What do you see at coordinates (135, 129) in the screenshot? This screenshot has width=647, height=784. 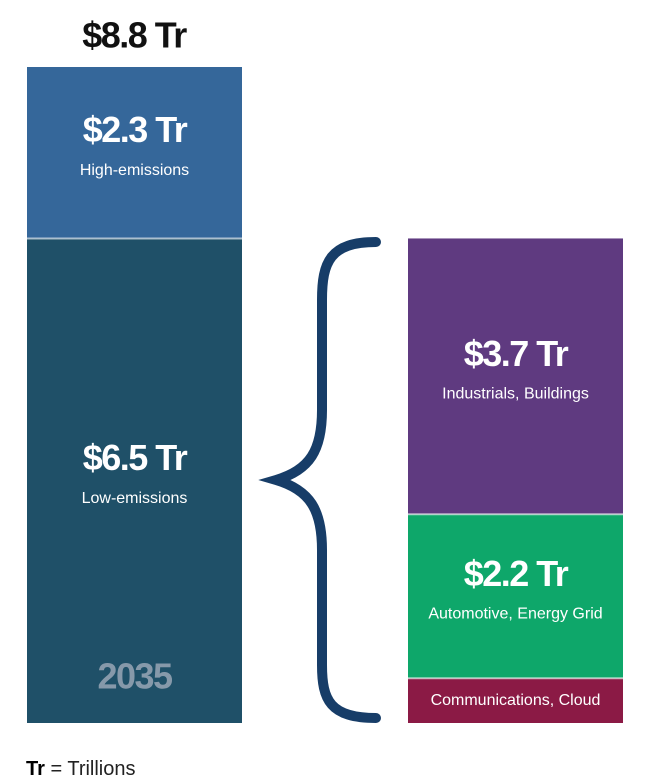 I see `value-label: $2.3 Tr` at bounding box center [135, 129].